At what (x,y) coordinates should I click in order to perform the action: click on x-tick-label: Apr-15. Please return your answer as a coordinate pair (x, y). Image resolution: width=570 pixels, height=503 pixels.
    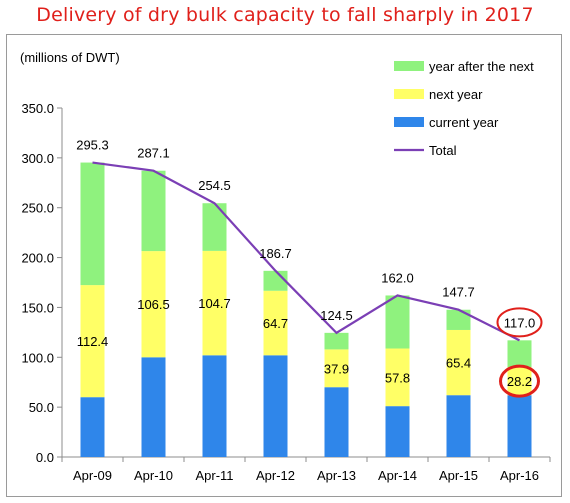
    Looking at the image, I should click on (458, 475).